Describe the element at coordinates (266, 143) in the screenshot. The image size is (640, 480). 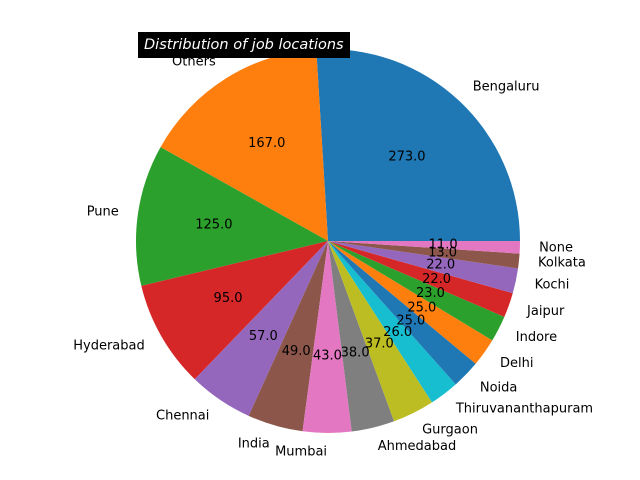
I see `slice-value-others: 167.0` at that location.